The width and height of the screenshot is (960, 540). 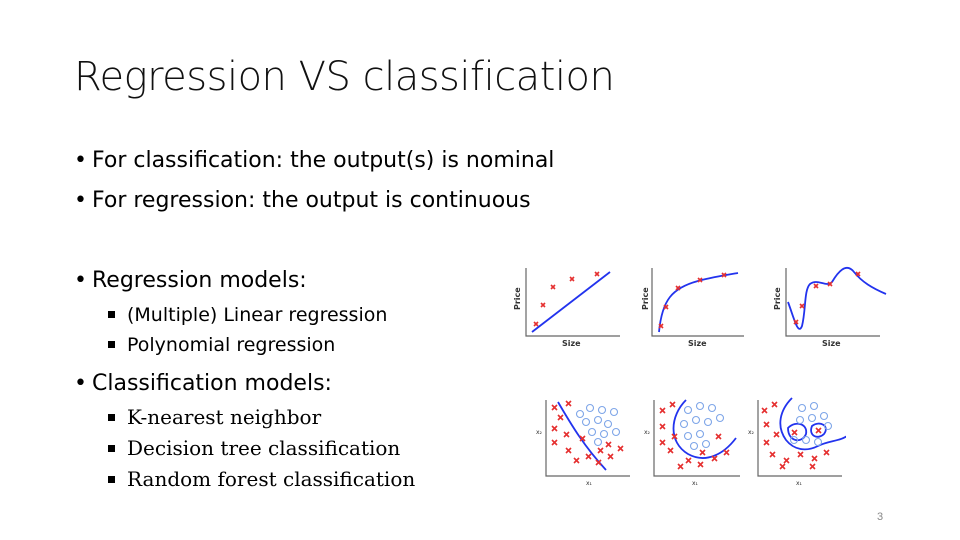 I want to click on curved-boundary-plot: x₂ x₁, so click(x=692, y=443).